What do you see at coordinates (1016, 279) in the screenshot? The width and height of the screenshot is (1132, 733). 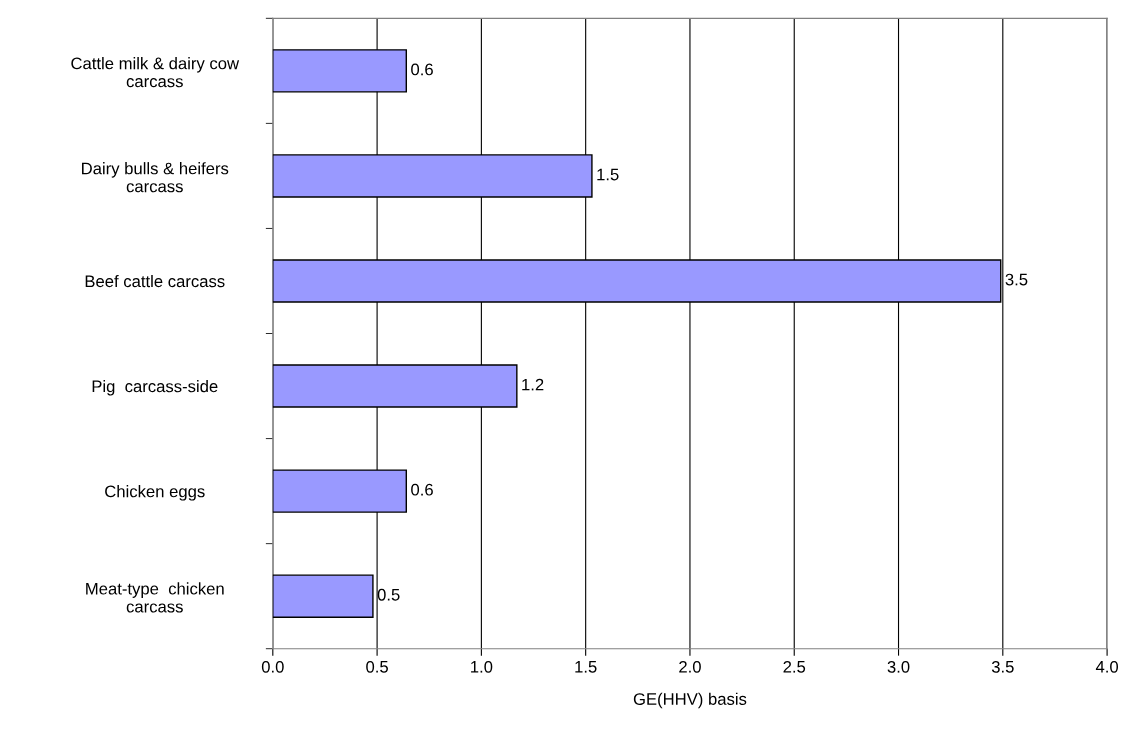 I see `data-label: 3.5` at bounding box center [1016, 279].